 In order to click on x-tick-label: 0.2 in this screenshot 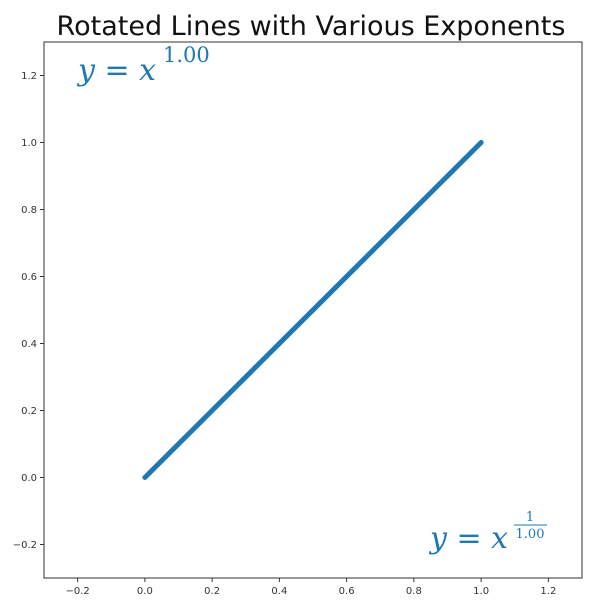, I will do `click(212, 591)`.